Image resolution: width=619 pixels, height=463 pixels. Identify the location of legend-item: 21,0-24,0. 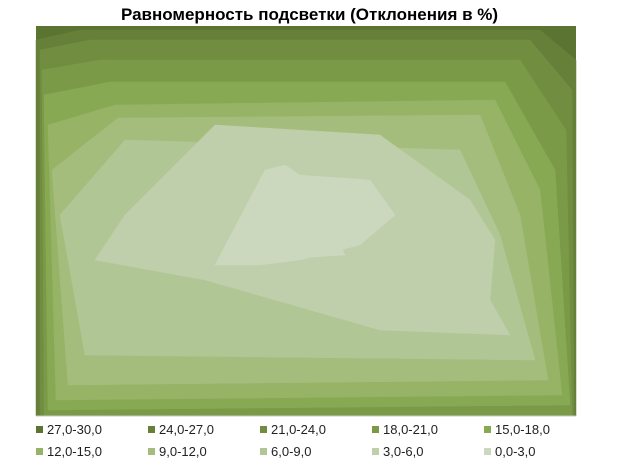
(316, 429).